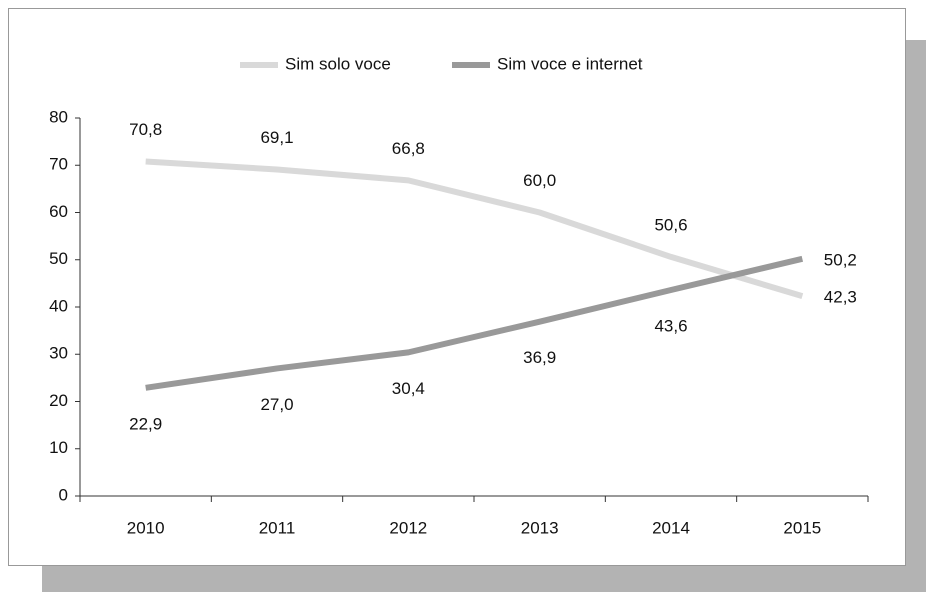 The image size is (926, 597). What do you see at coordinates (539, 357) in the screenshot?
I see `data-label: 36,9` at bounding box center [539, 357].